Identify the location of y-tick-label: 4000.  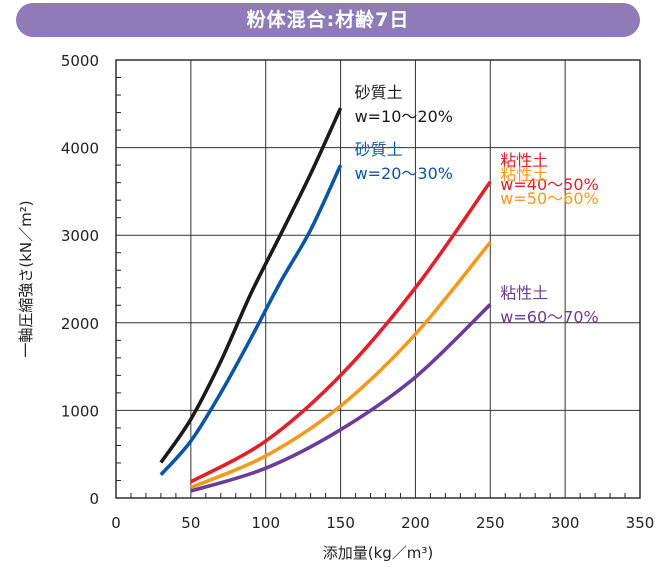
(80, 149).